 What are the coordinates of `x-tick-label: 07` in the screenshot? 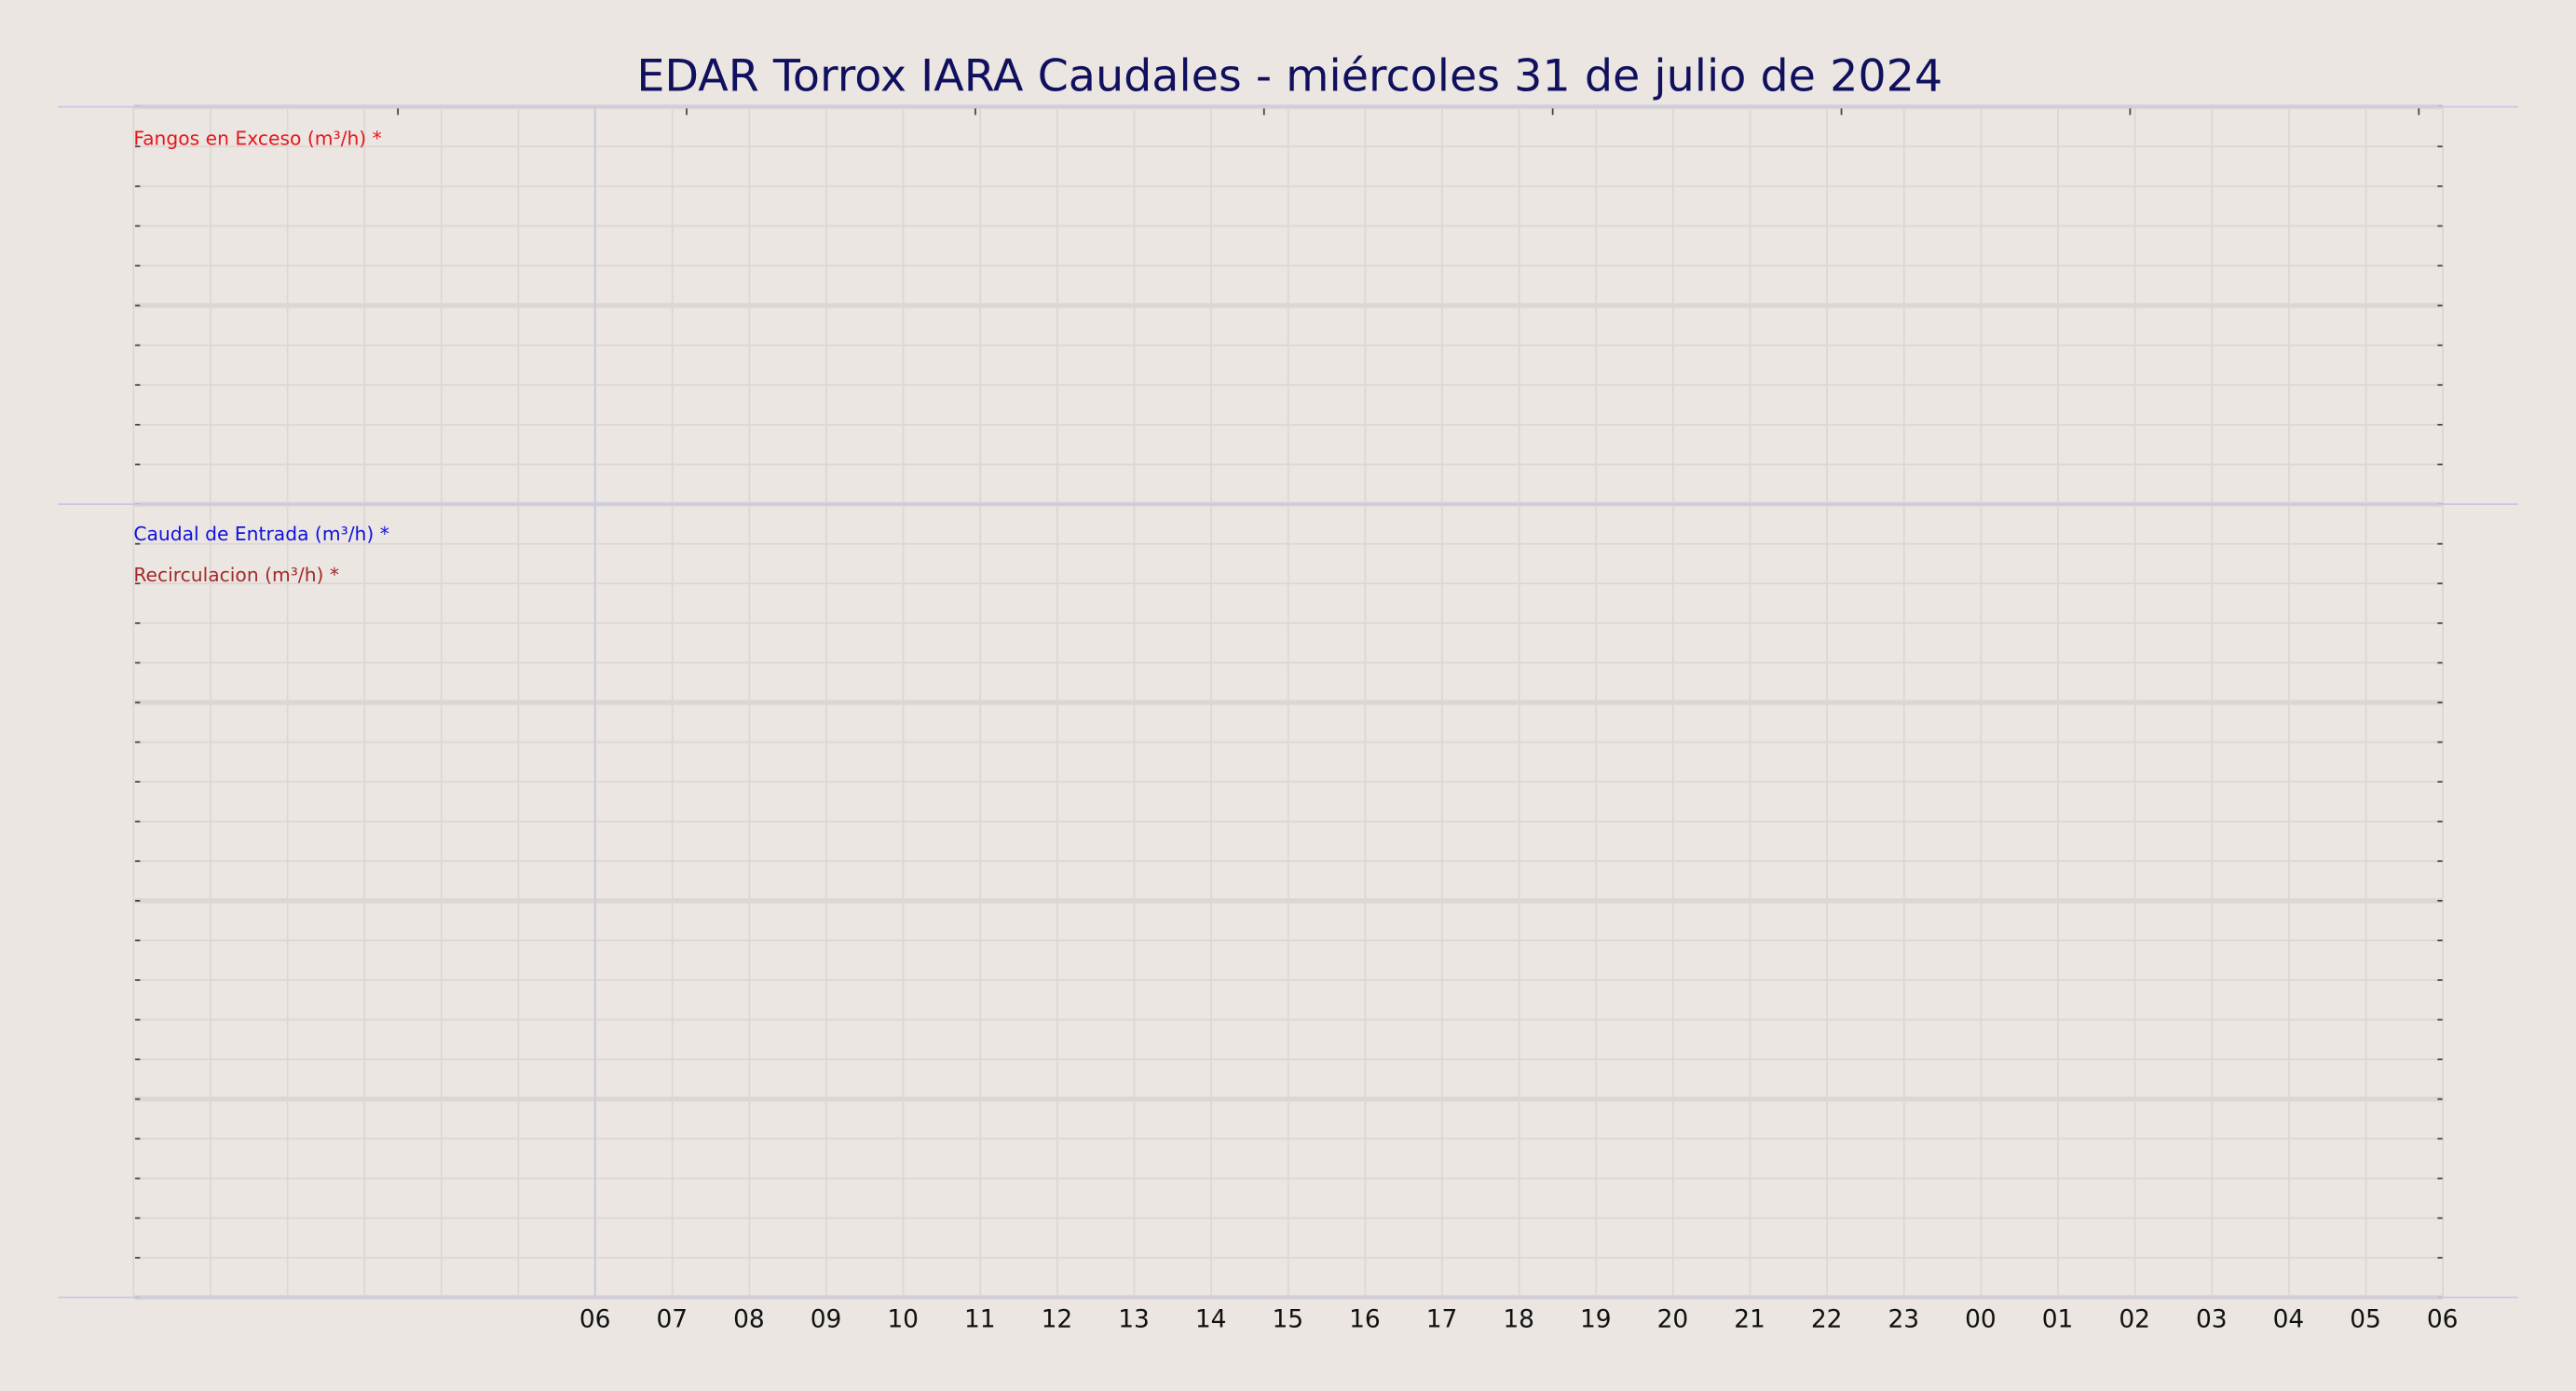 It's located at (672, 1319).